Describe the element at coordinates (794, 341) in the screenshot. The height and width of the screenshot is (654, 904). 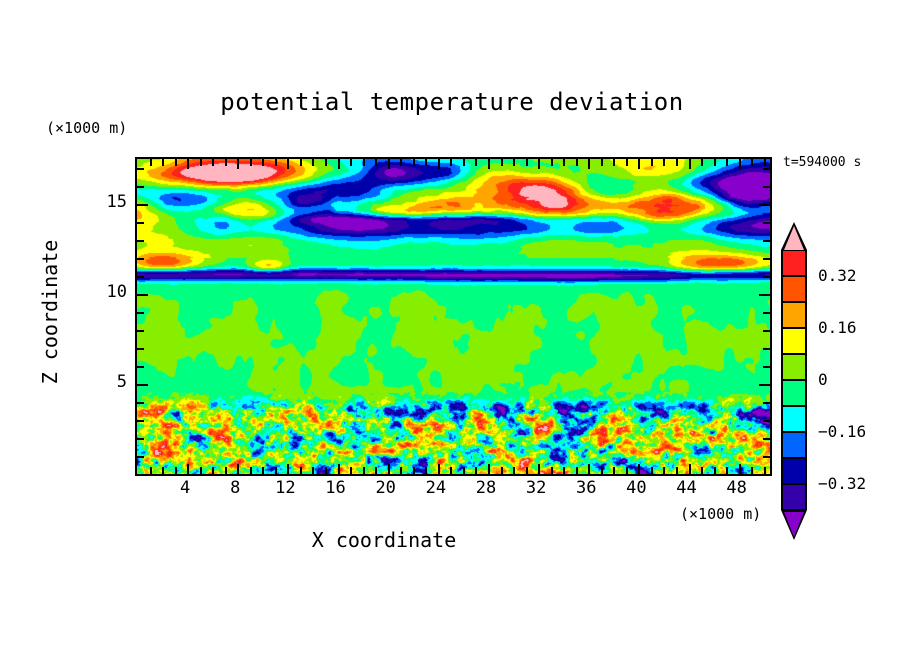
I see `colorbar-band-yellow` at that location.